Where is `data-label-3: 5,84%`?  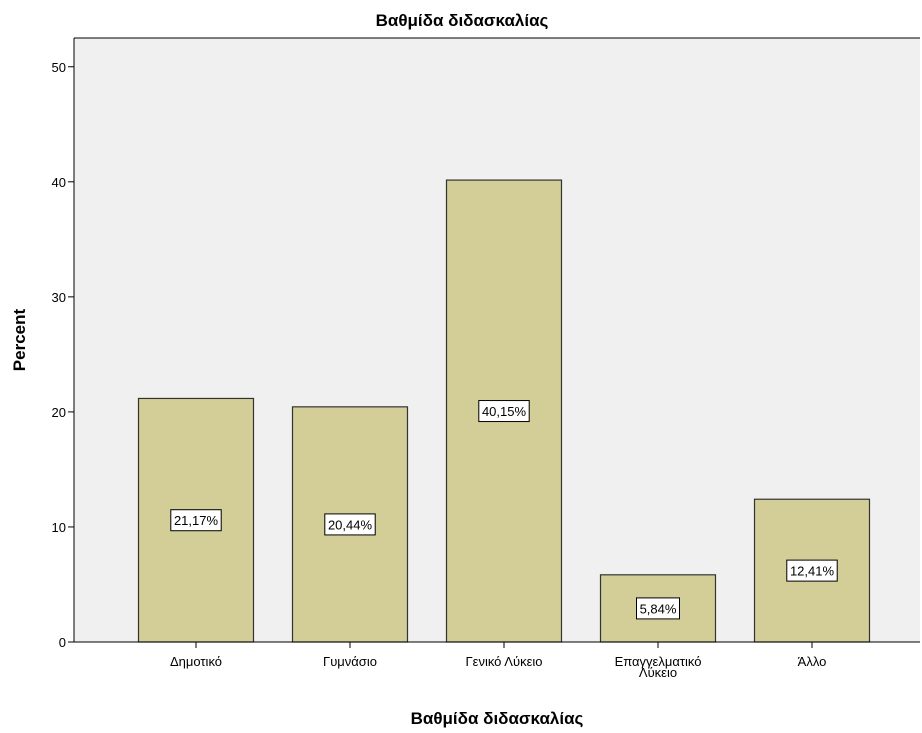 data-label-3: 5,84% is located at coordinates (658, 608).